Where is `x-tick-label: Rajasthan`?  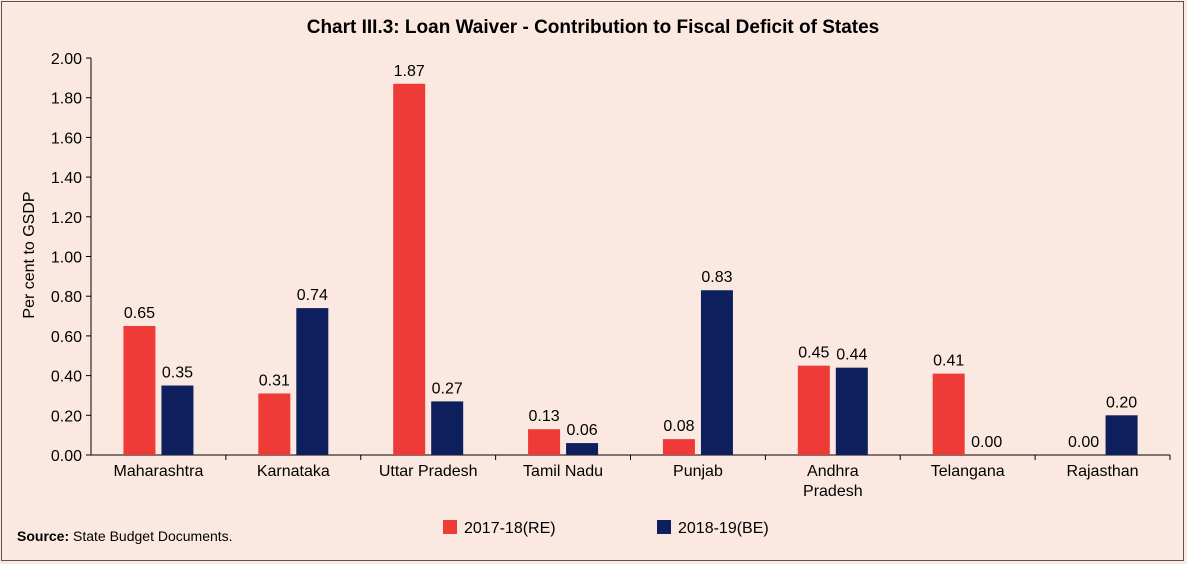
x-tick-label: Rajasthan is located at coordinates (1103, 471).